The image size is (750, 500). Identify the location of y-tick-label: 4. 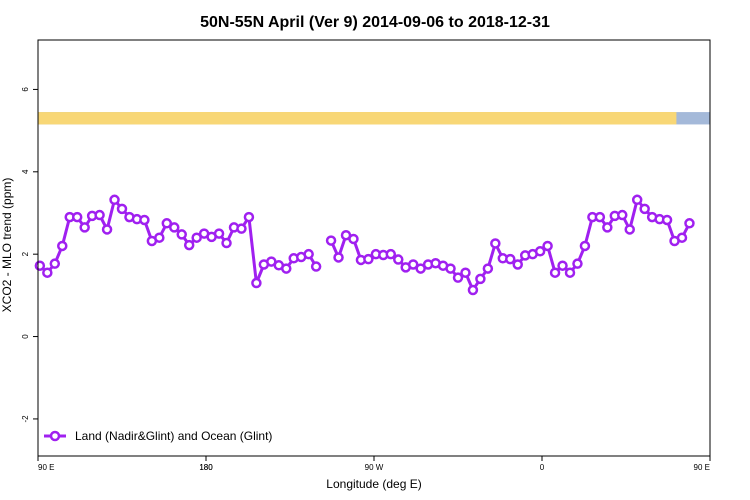
(25, 171).